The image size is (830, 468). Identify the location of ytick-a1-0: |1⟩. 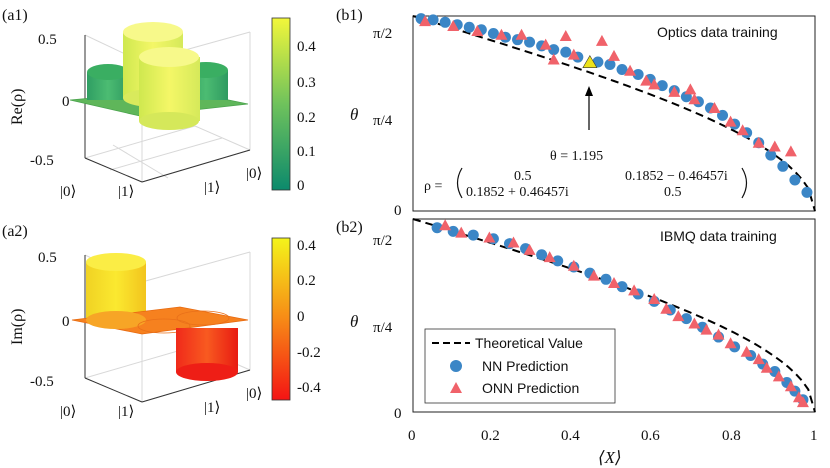
(212, 188).